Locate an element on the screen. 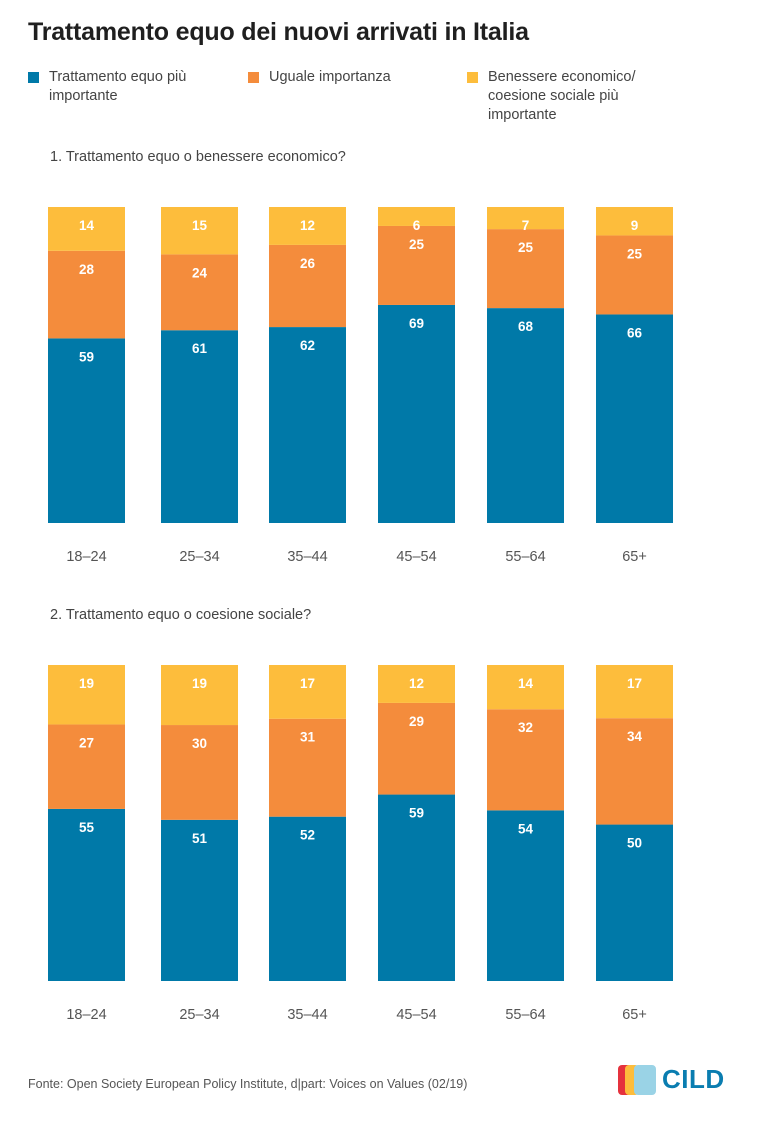 This screenshot has width=768, height=1122. legend-label-uguale: Uguale importanza is located at coordinates (330, 77).